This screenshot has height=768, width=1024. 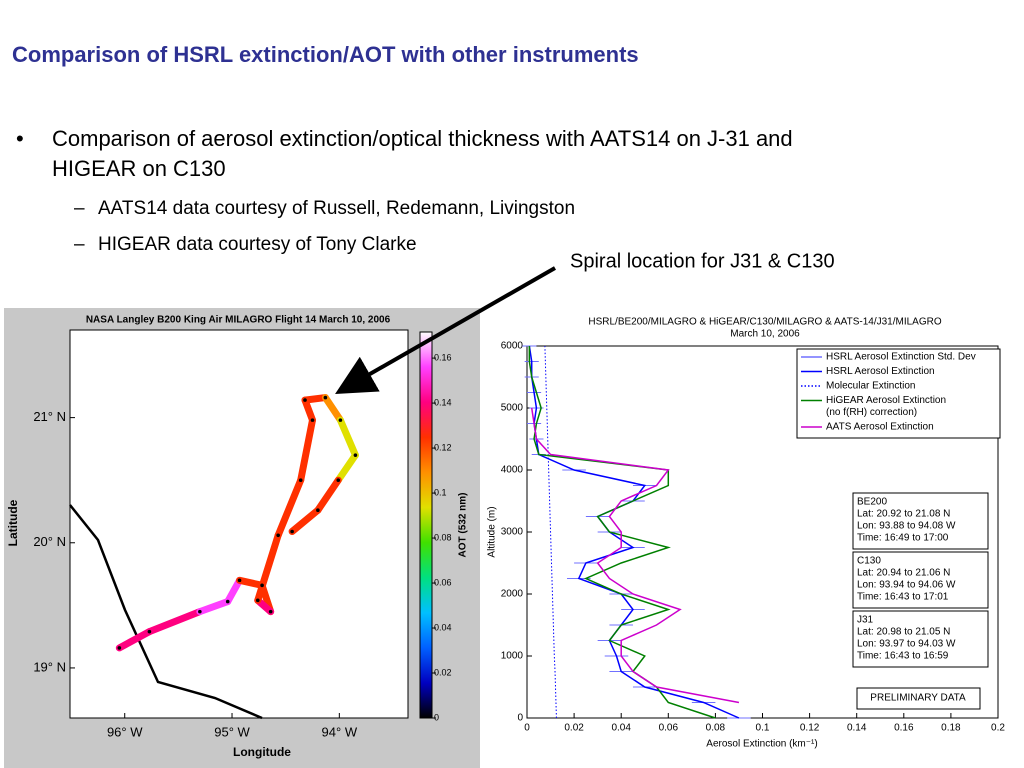 What do you see at coordinates (898, 393) in the screenshot?
I see `legend-box` at bounding box center [898, 393].